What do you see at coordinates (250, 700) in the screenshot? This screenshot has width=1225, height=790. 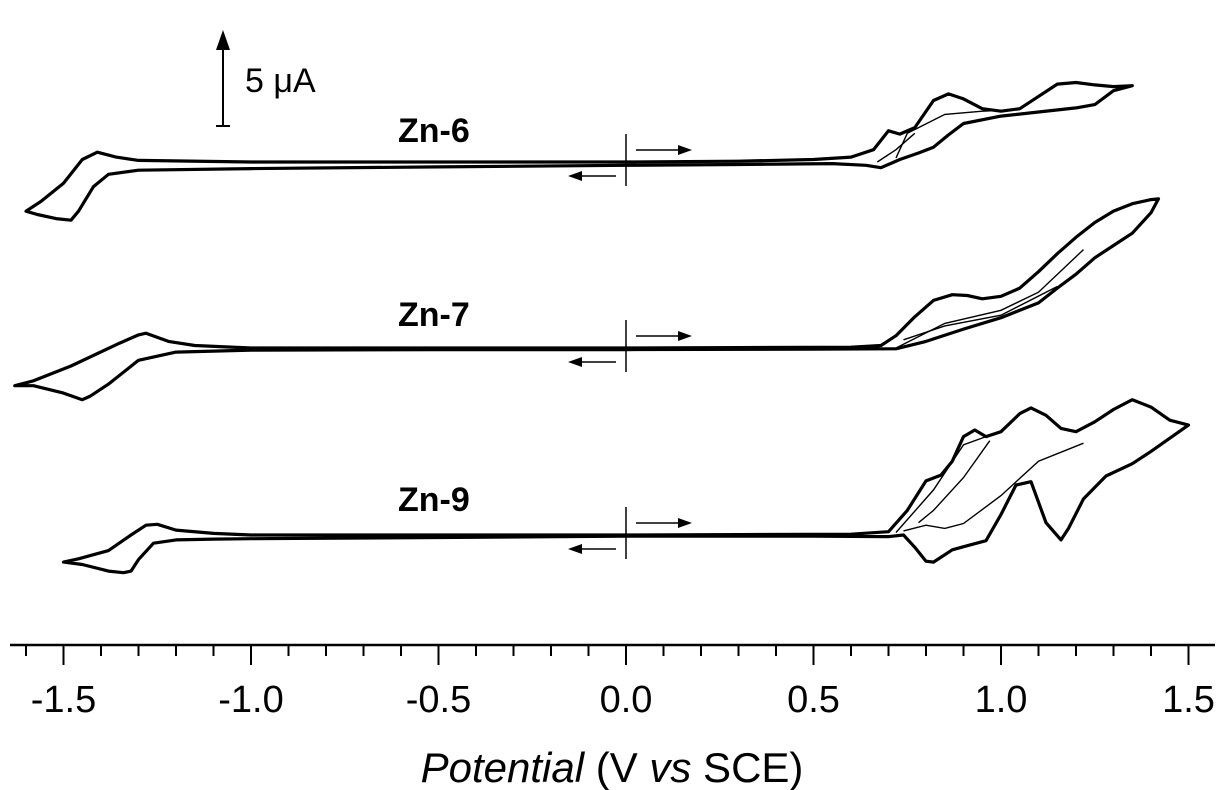 I see `x-tick-label: -1.0` at bounding box center [250, 700].